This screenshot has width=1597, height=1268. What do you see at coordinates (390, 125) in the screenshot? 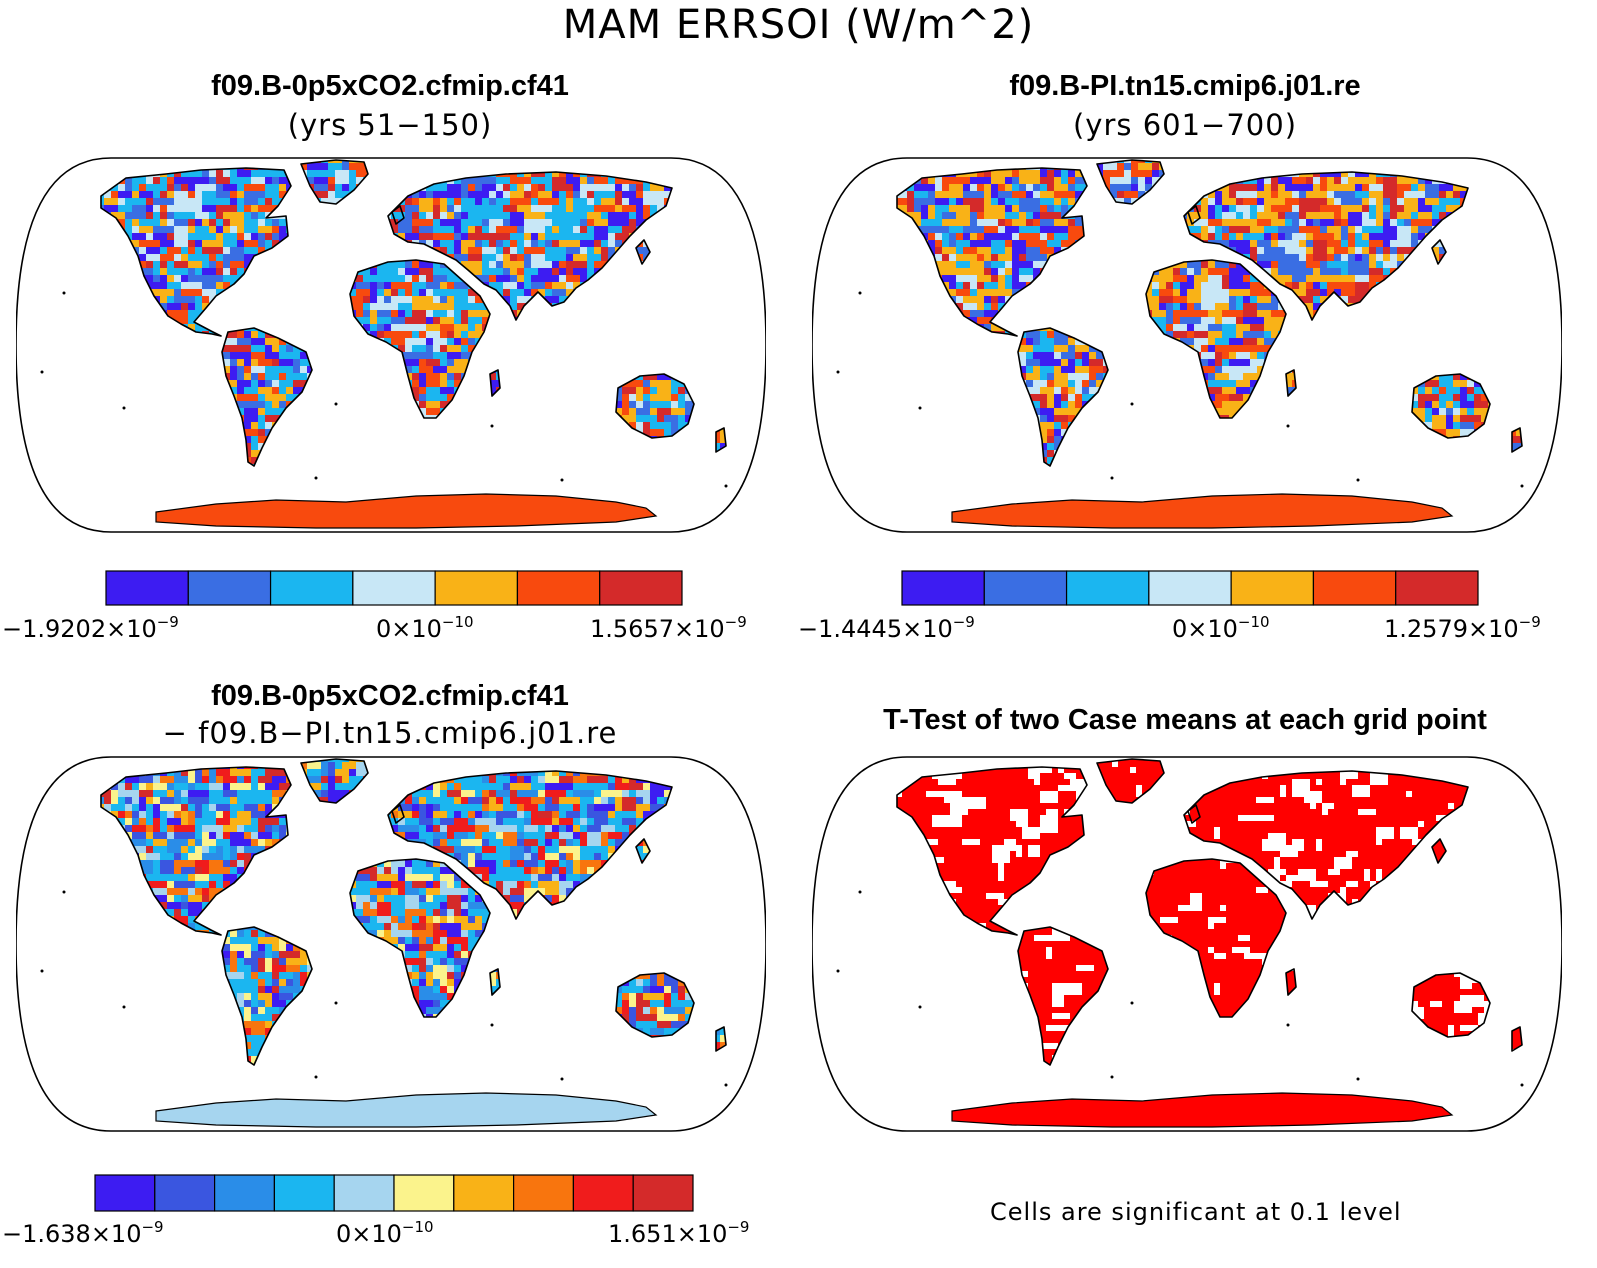
I see `panel1-subtitle: (yrs 51−150)` at bounding box center [390, 125].